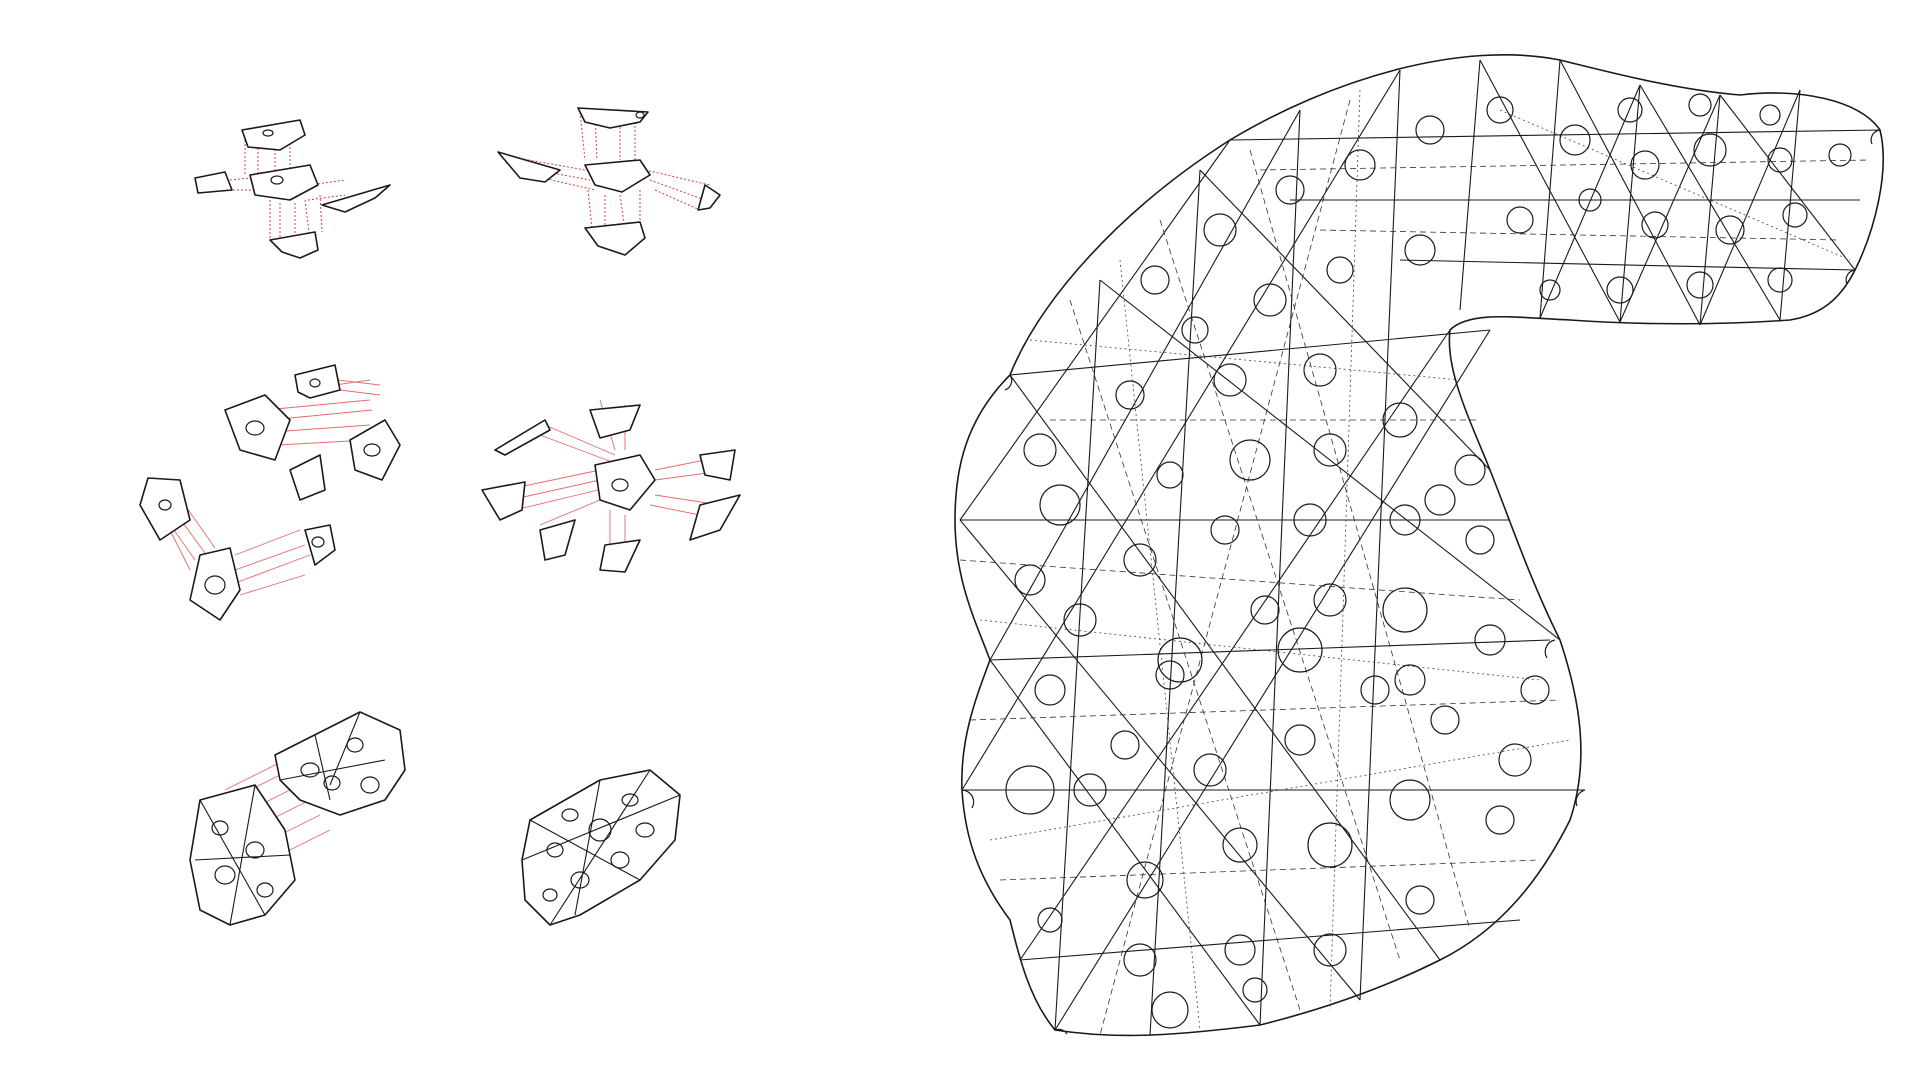 This screenshot has width=1920, height=1080. What do you see at coordinates (340, 763) in the screenshot?
I see `upper-panel` at bounding box center [340, 763].